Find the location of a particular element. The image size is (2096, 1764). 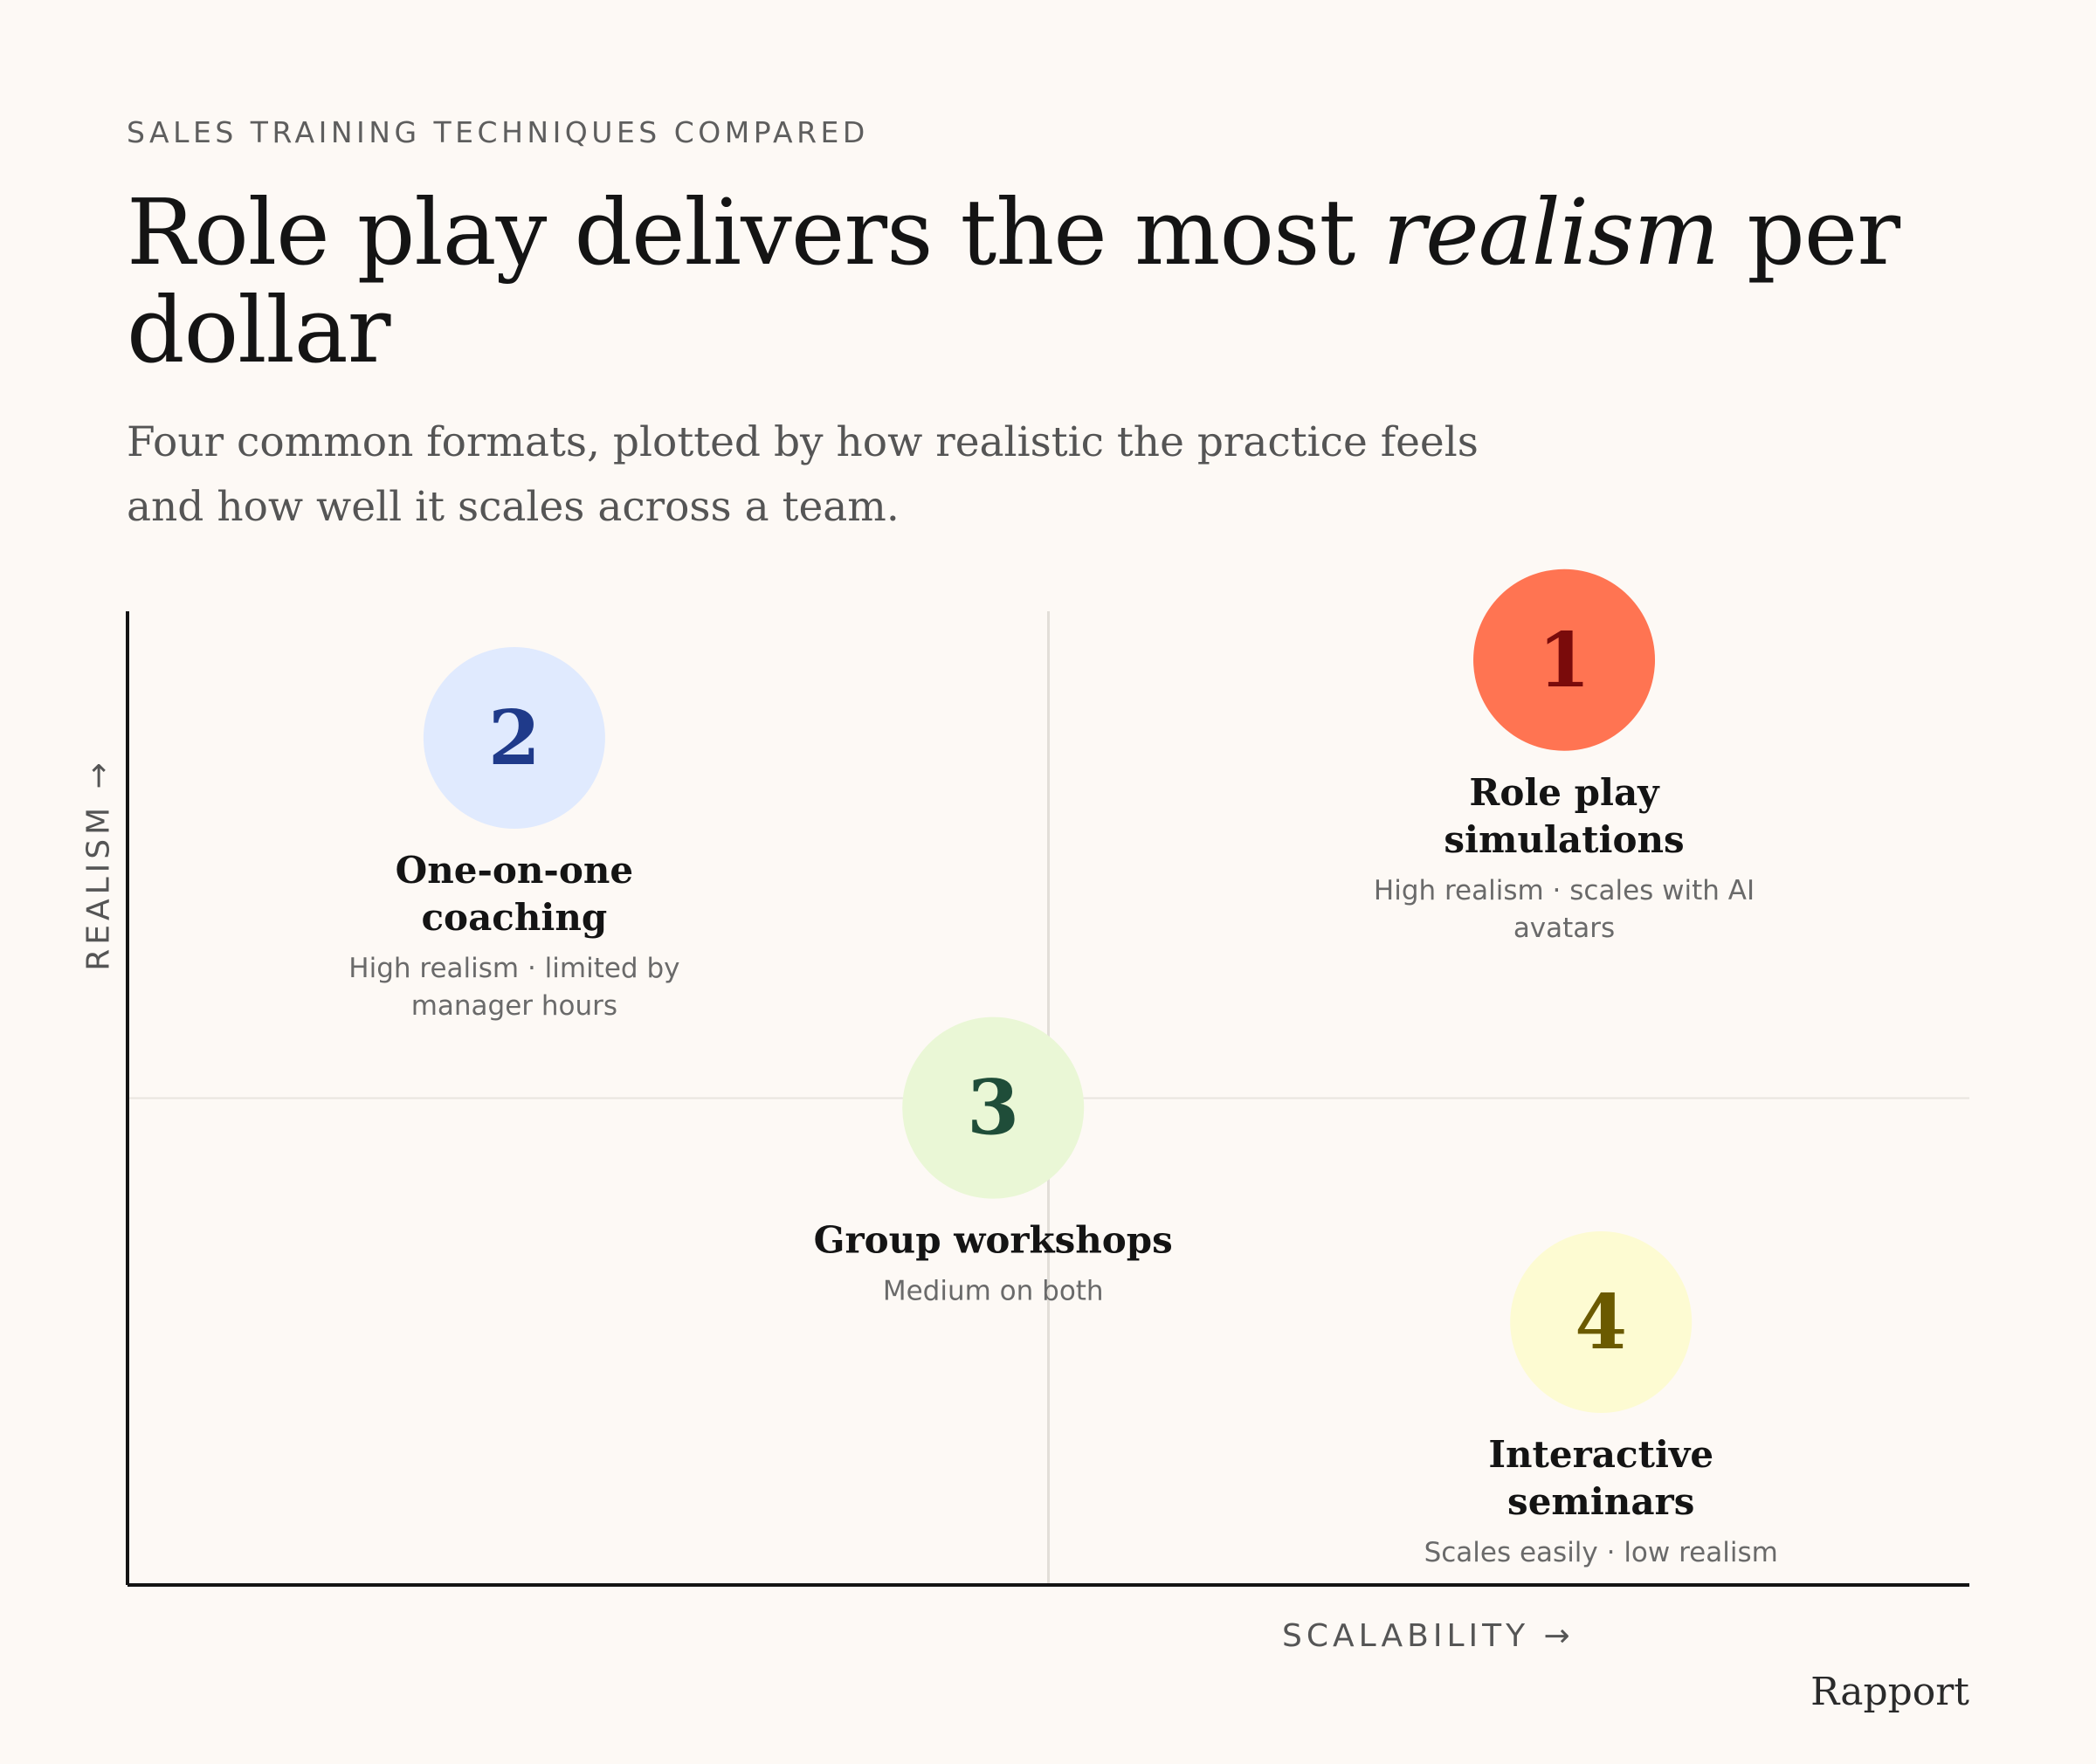

title-start: Role play delivers the most is located at coordinates (755, 232).